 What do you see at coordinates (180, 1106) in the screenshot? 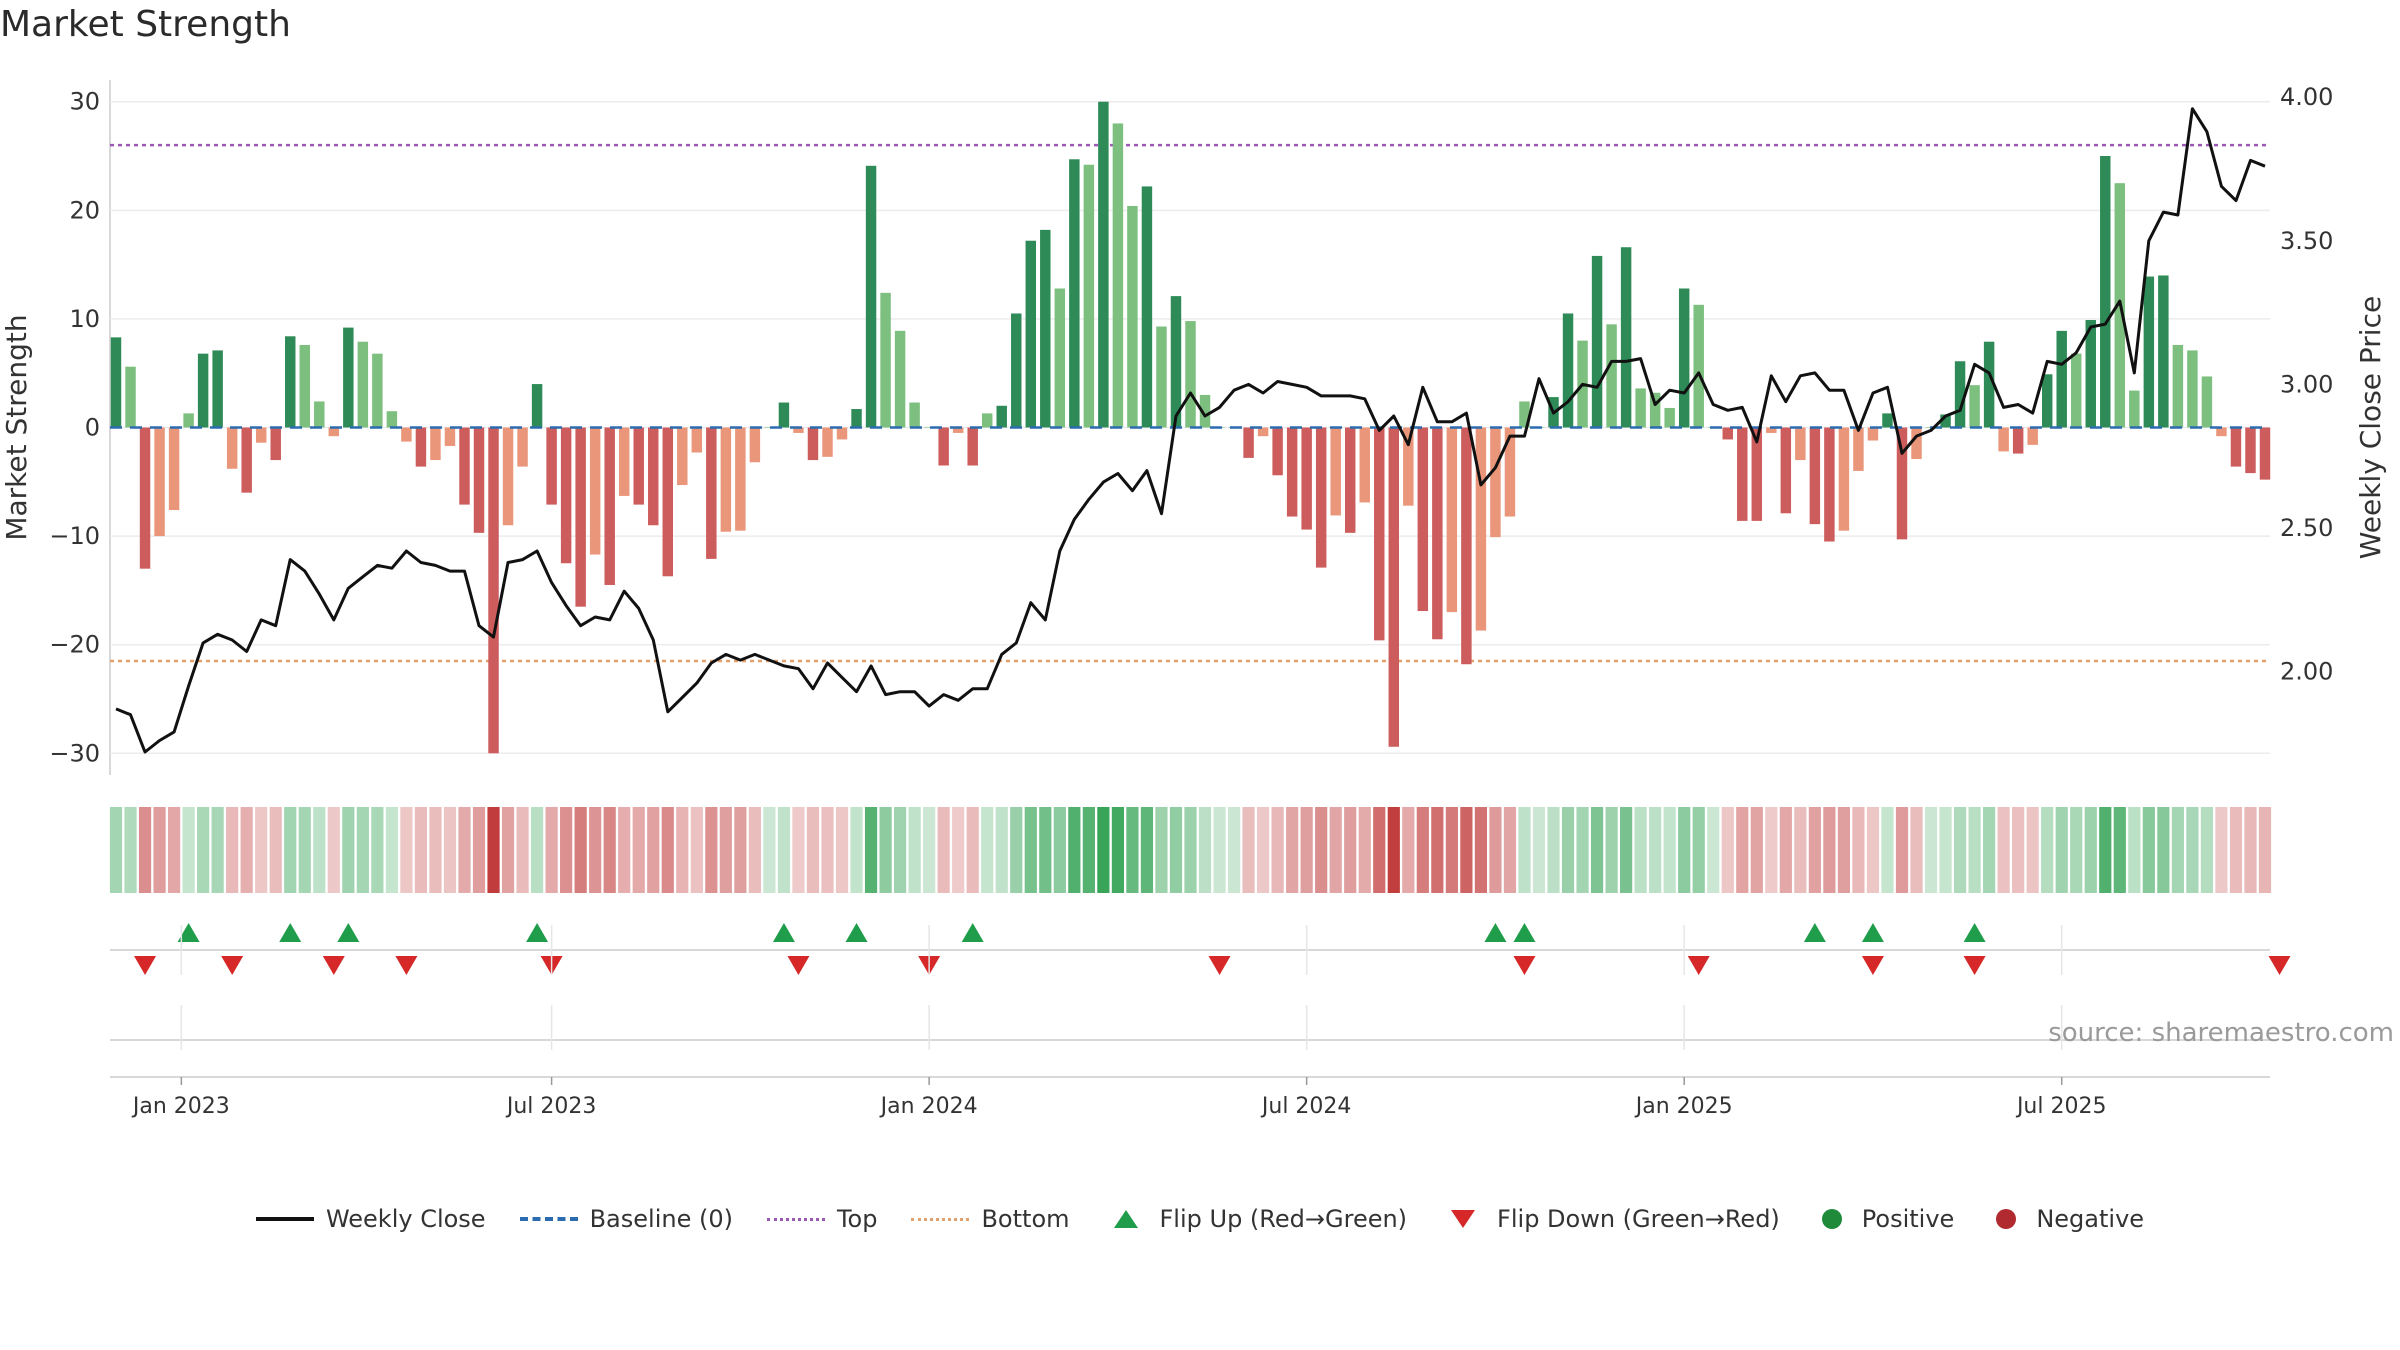
I see `x-tick-label: Jan 2023` at bounding box center [180, 1106].